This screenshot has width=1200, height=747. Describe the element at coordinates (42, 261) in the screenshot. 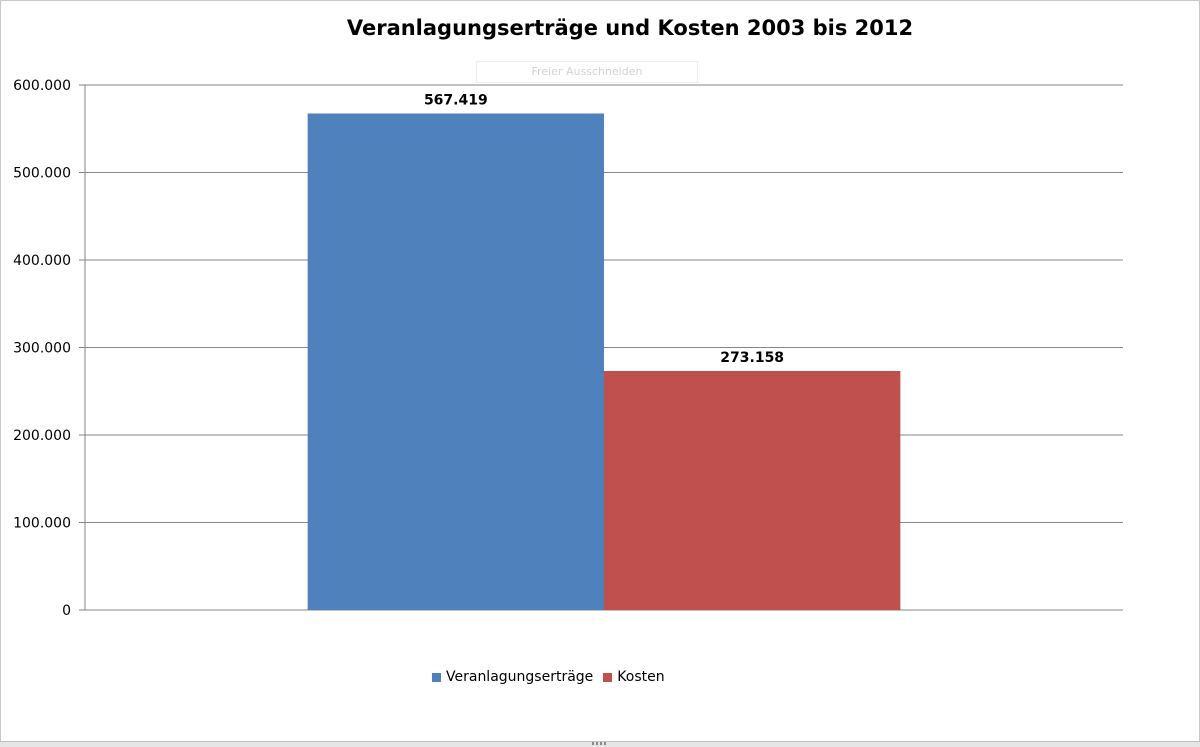

I see `y-tick-label: 400.000` at that location.